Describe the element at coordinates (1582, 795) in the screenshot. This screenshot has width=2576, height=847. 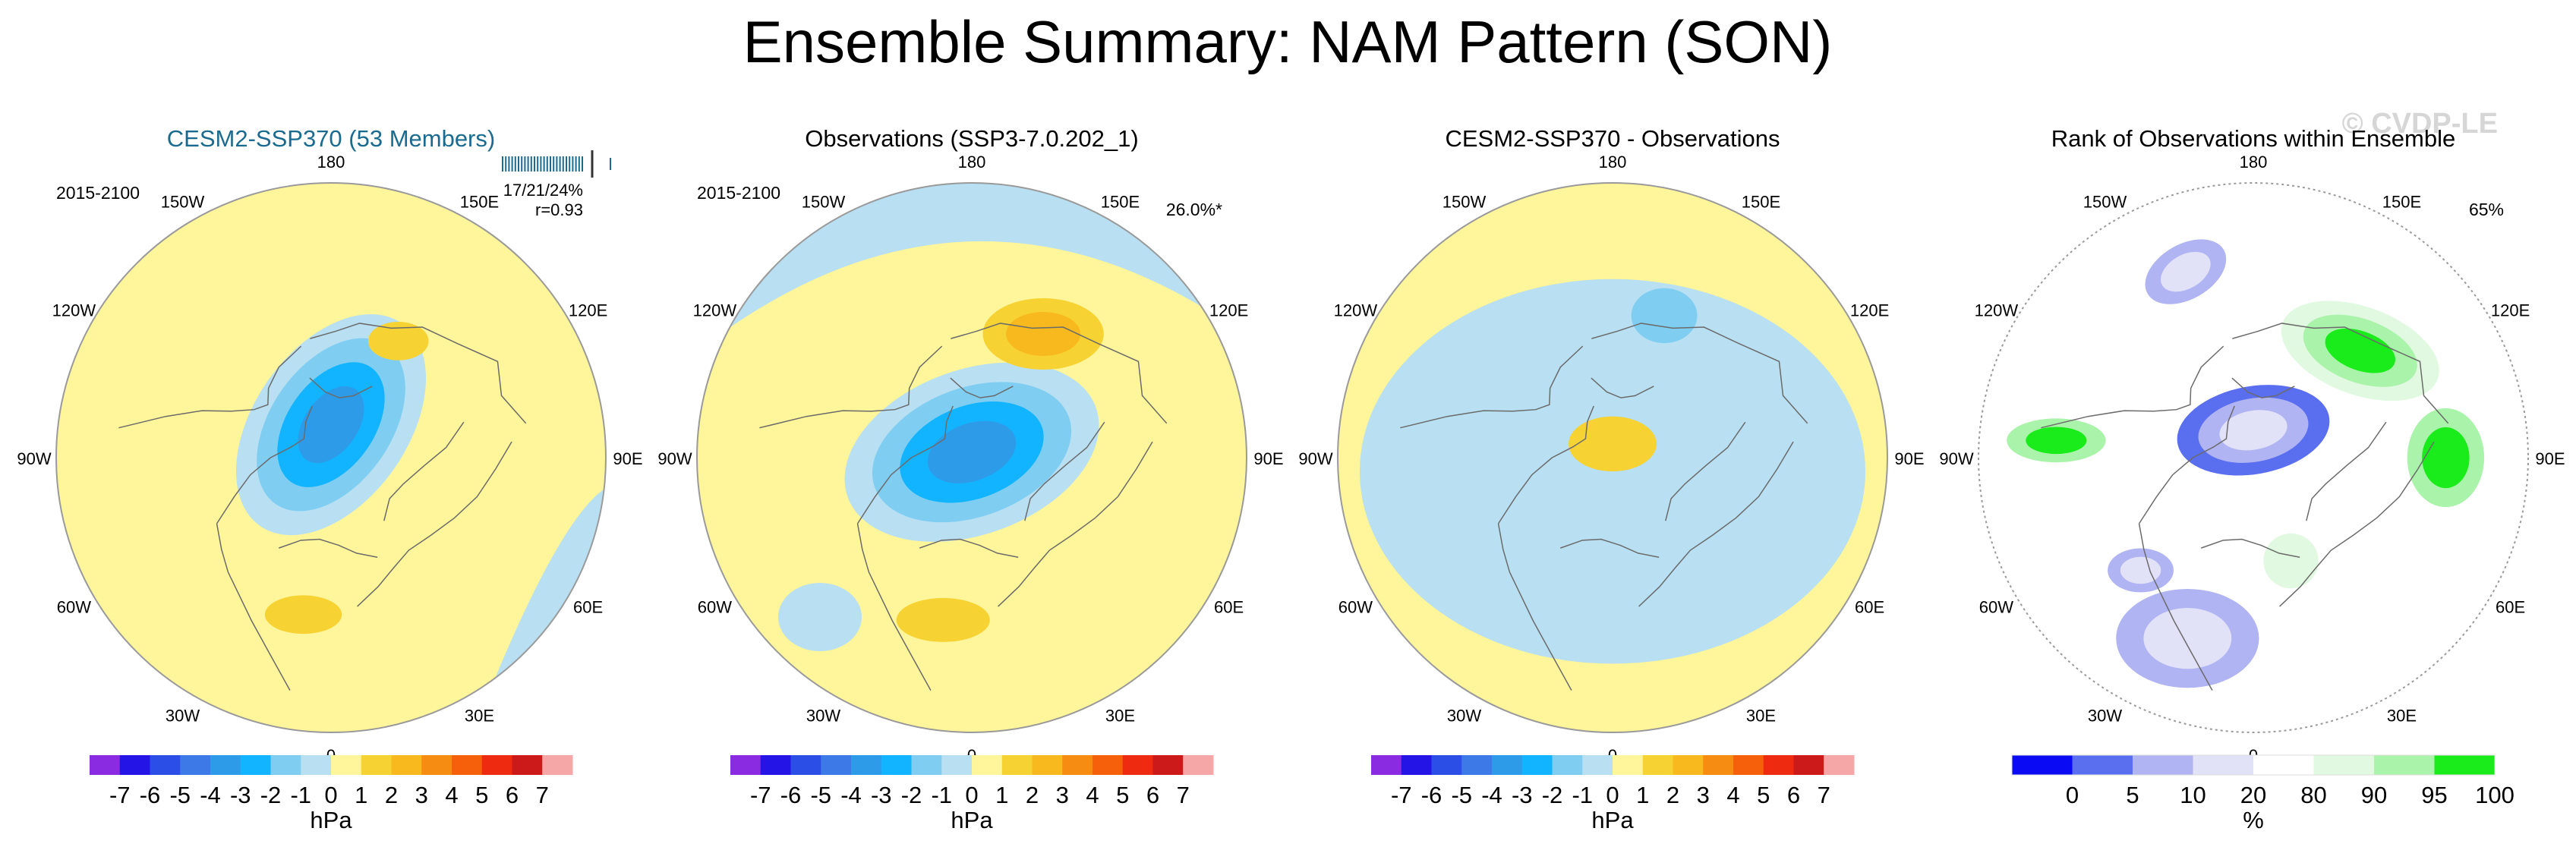
I see `colorbar-label: -1` at that location.